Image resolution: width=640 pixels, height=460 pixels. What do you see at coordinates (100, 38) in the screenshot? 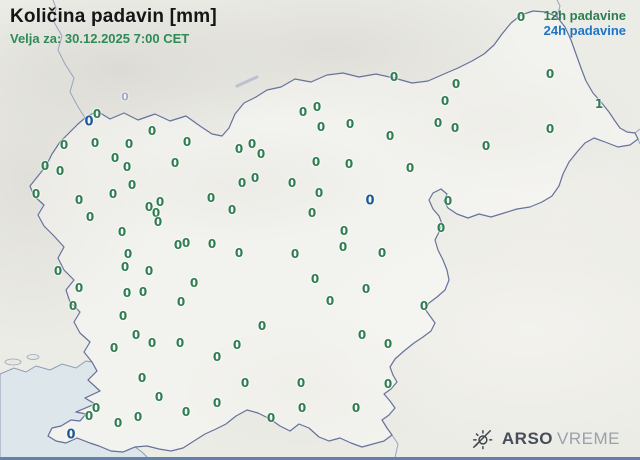
I see `valid-time-label: Velja za: 30.12.2025 7:00 CET` at bounding box center [100, 38].